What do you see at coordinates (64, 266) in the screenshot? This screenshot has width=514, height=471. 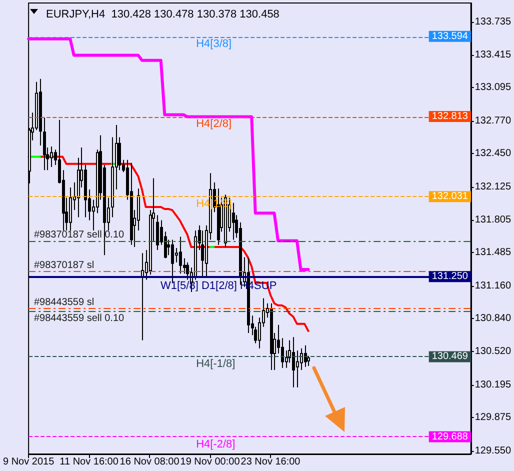 I see `ref-line-label: #98370187 sl` at bounding box center [64, 266].